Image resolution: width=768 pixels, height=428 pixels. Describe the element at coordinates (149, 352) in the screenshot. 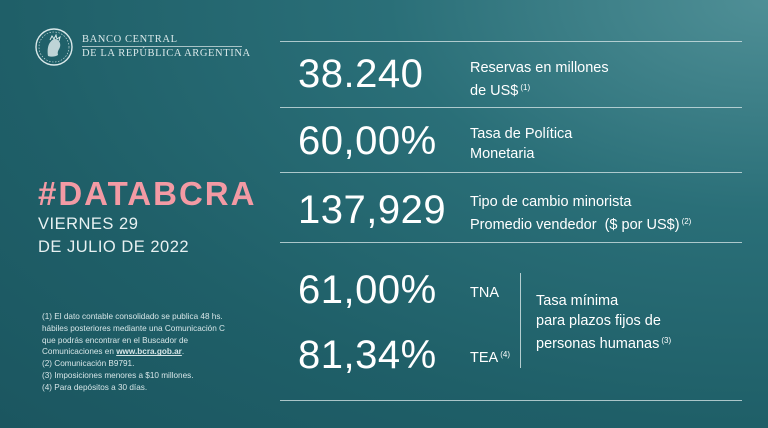

I see `bcra-link: www.bcra.gob.ar` at that location.